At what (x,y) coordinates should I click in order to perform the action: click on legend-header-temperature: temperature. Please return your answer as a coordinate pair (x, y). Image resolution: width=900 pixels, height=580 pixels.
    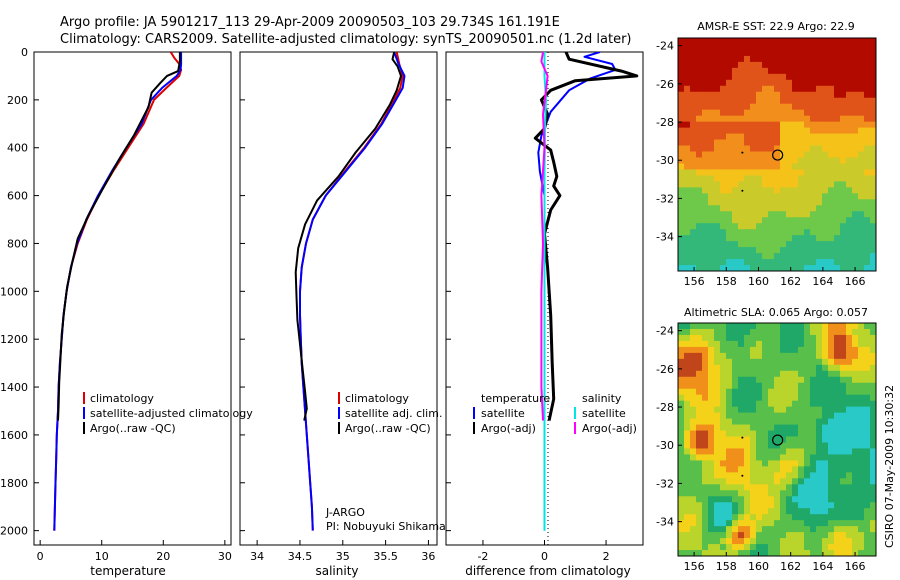
    Looking at the image, I should click on (515, 398).